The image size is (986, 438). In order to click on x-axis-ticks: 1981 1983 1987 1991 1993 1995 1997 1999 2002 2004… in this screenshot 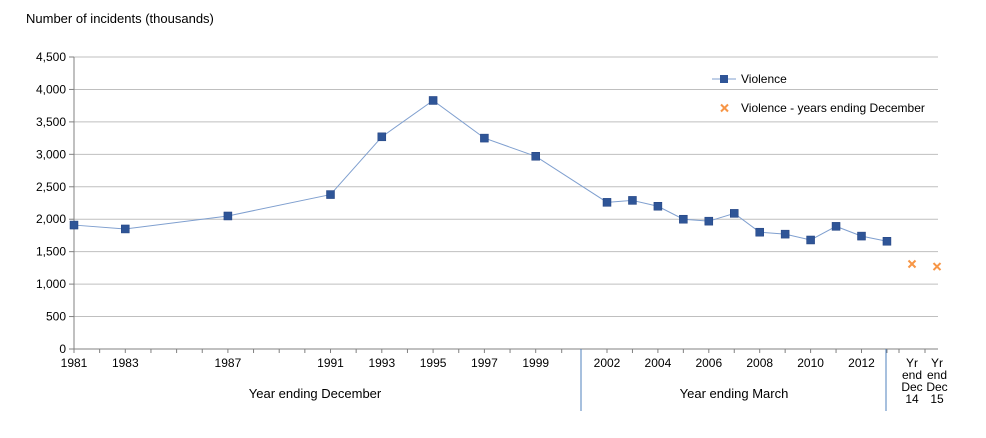, I will do `click(504, 377)`.